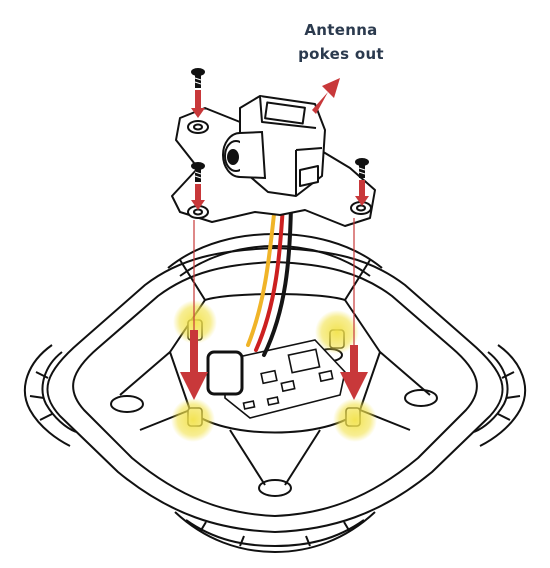 The image size is (550, 568). Describe the element at coordinates (225, 373) in the screenshot. I see `receiver-module` at that location.